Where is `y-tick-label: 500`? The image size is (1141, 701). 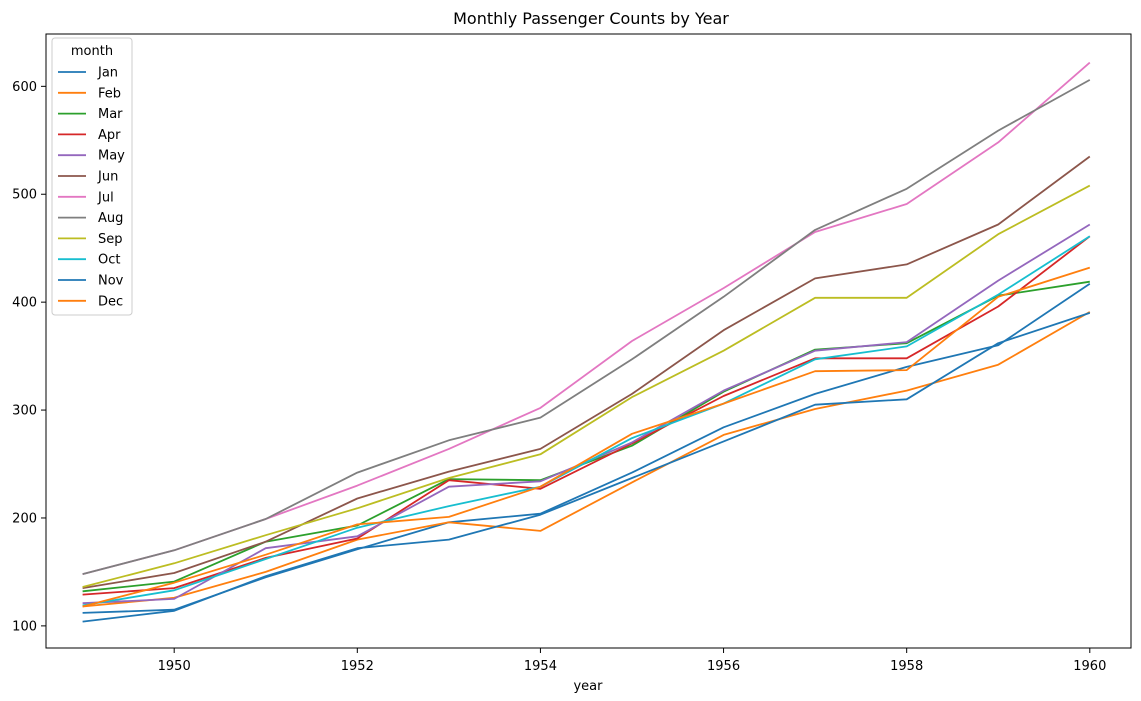 y-tick-label: 500 is located at coordinates (24, 195).